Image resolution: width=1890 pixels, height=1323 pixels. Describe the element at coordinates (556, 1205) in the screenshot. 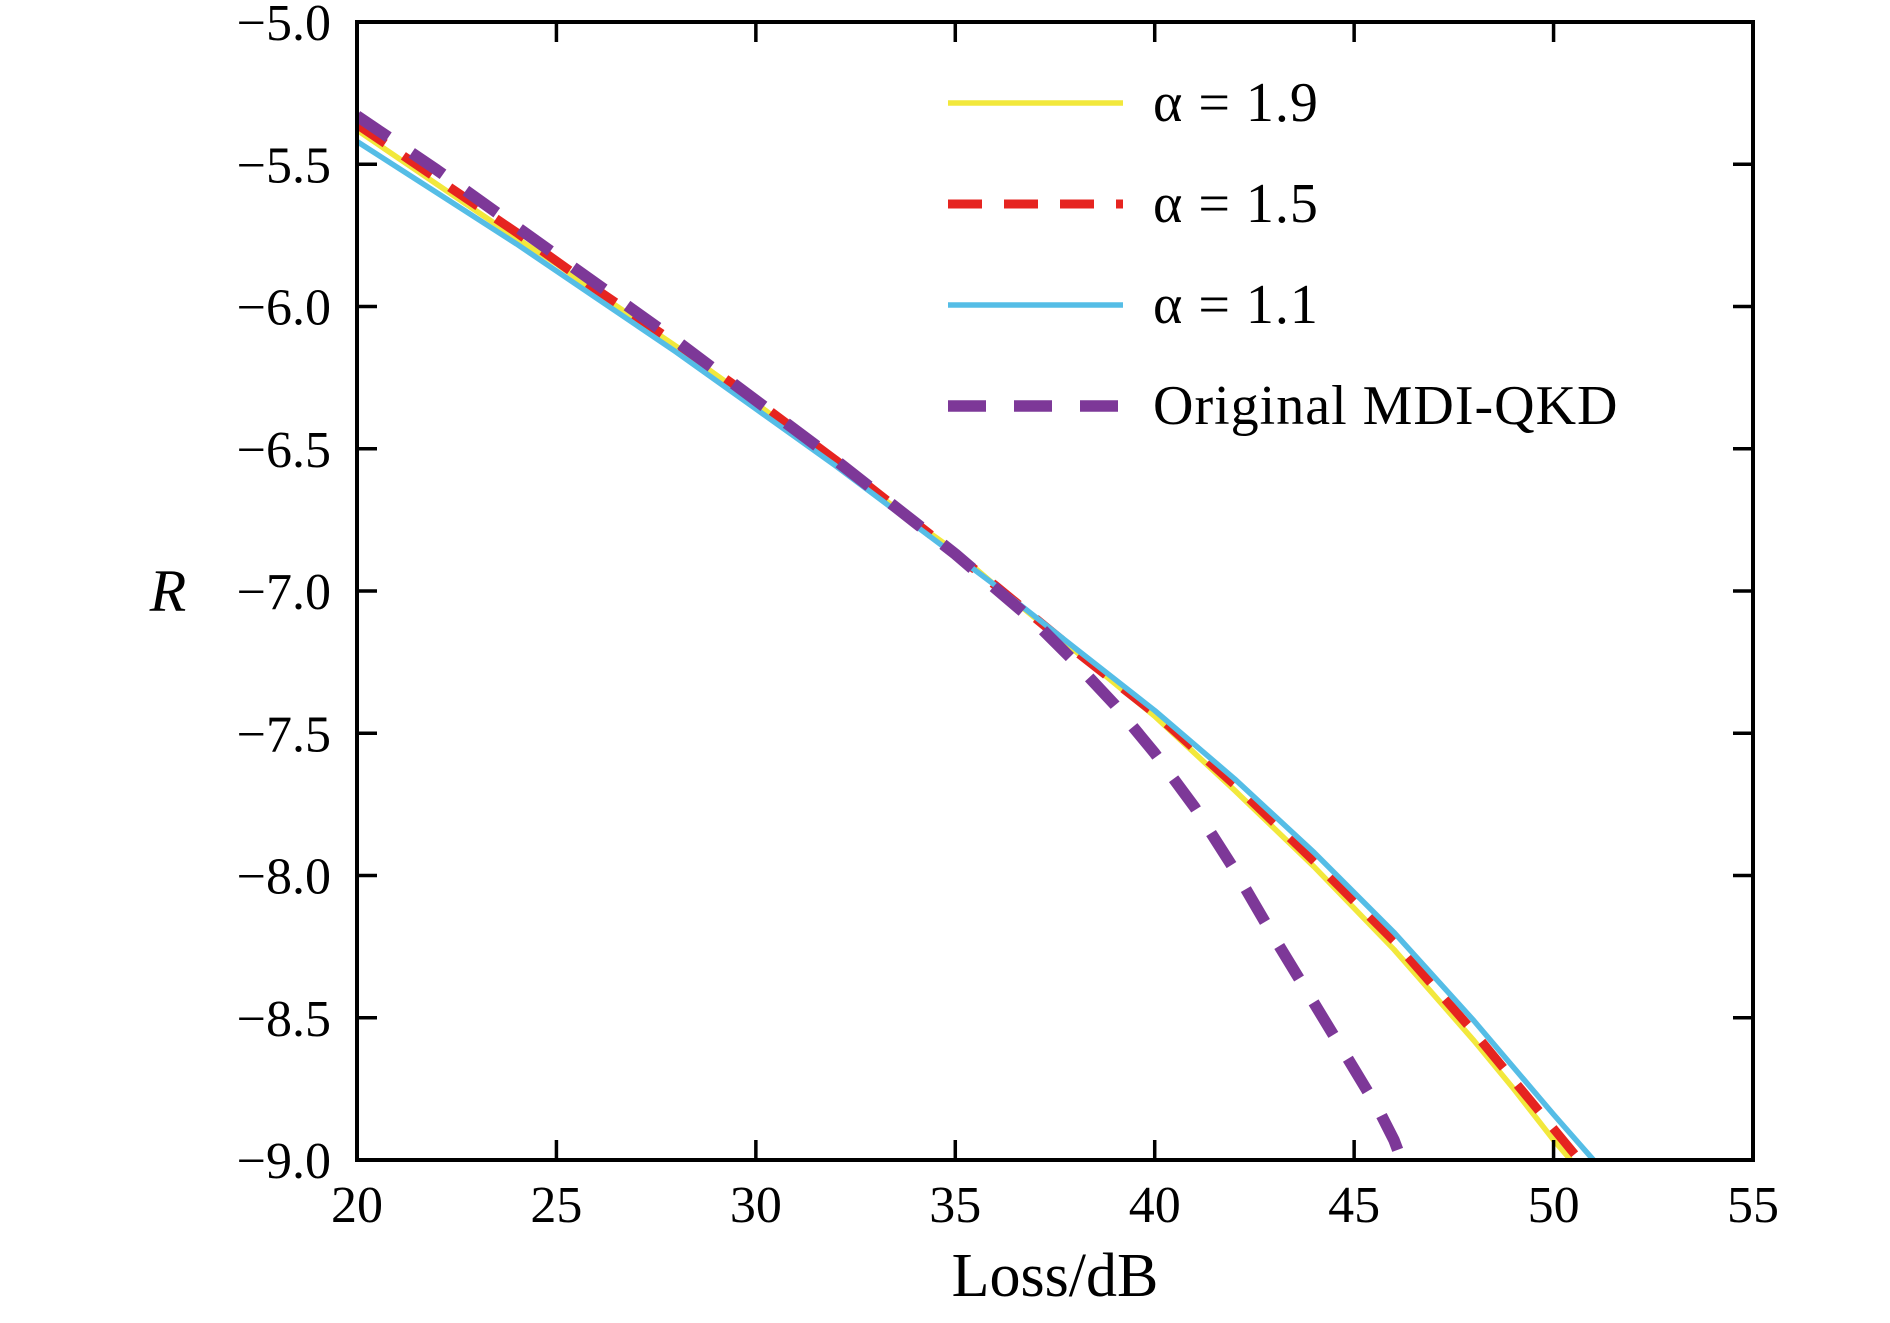

I see `x-tick-label: 25` at that location.